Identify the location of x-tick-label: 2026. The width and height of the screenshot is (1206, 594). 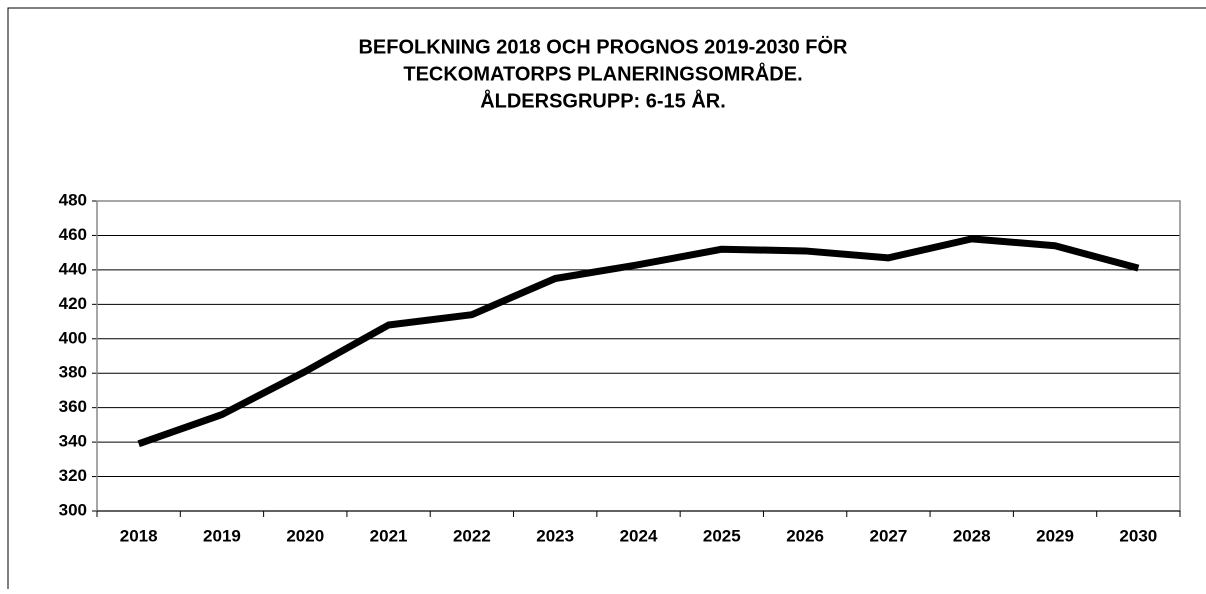
(805, 535).